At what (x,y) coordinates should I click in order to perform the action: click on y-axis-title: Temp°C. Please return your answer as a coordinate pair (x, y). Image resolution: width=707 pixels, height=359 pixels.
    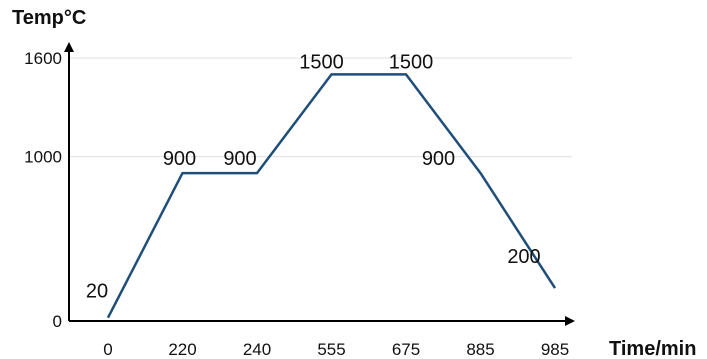
    Looking at the image, I should click on (49, 18).